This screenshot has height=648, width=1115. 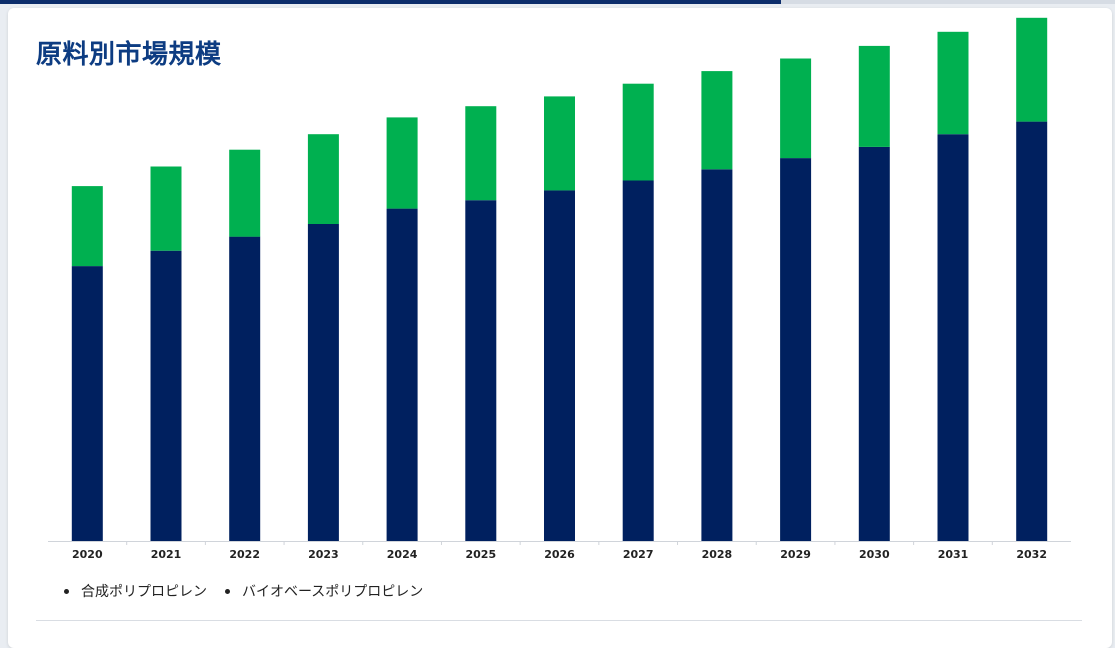 I want to click on bar-segment-bio-2021, so click(x=166, y=208).